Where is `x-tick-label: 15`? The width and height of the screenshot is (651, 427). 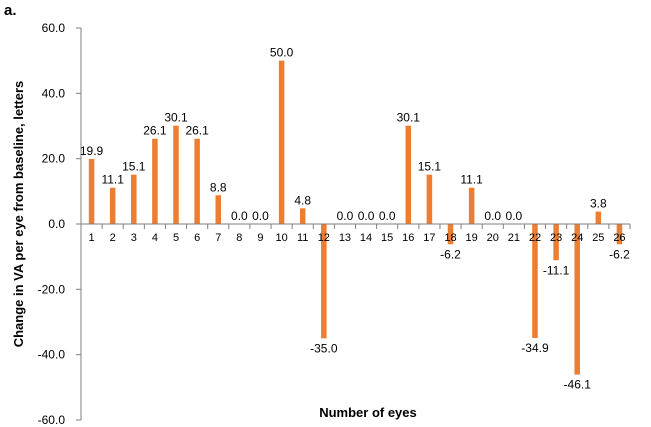
x-tick-label: 15 is located at coordinates (387, 238).